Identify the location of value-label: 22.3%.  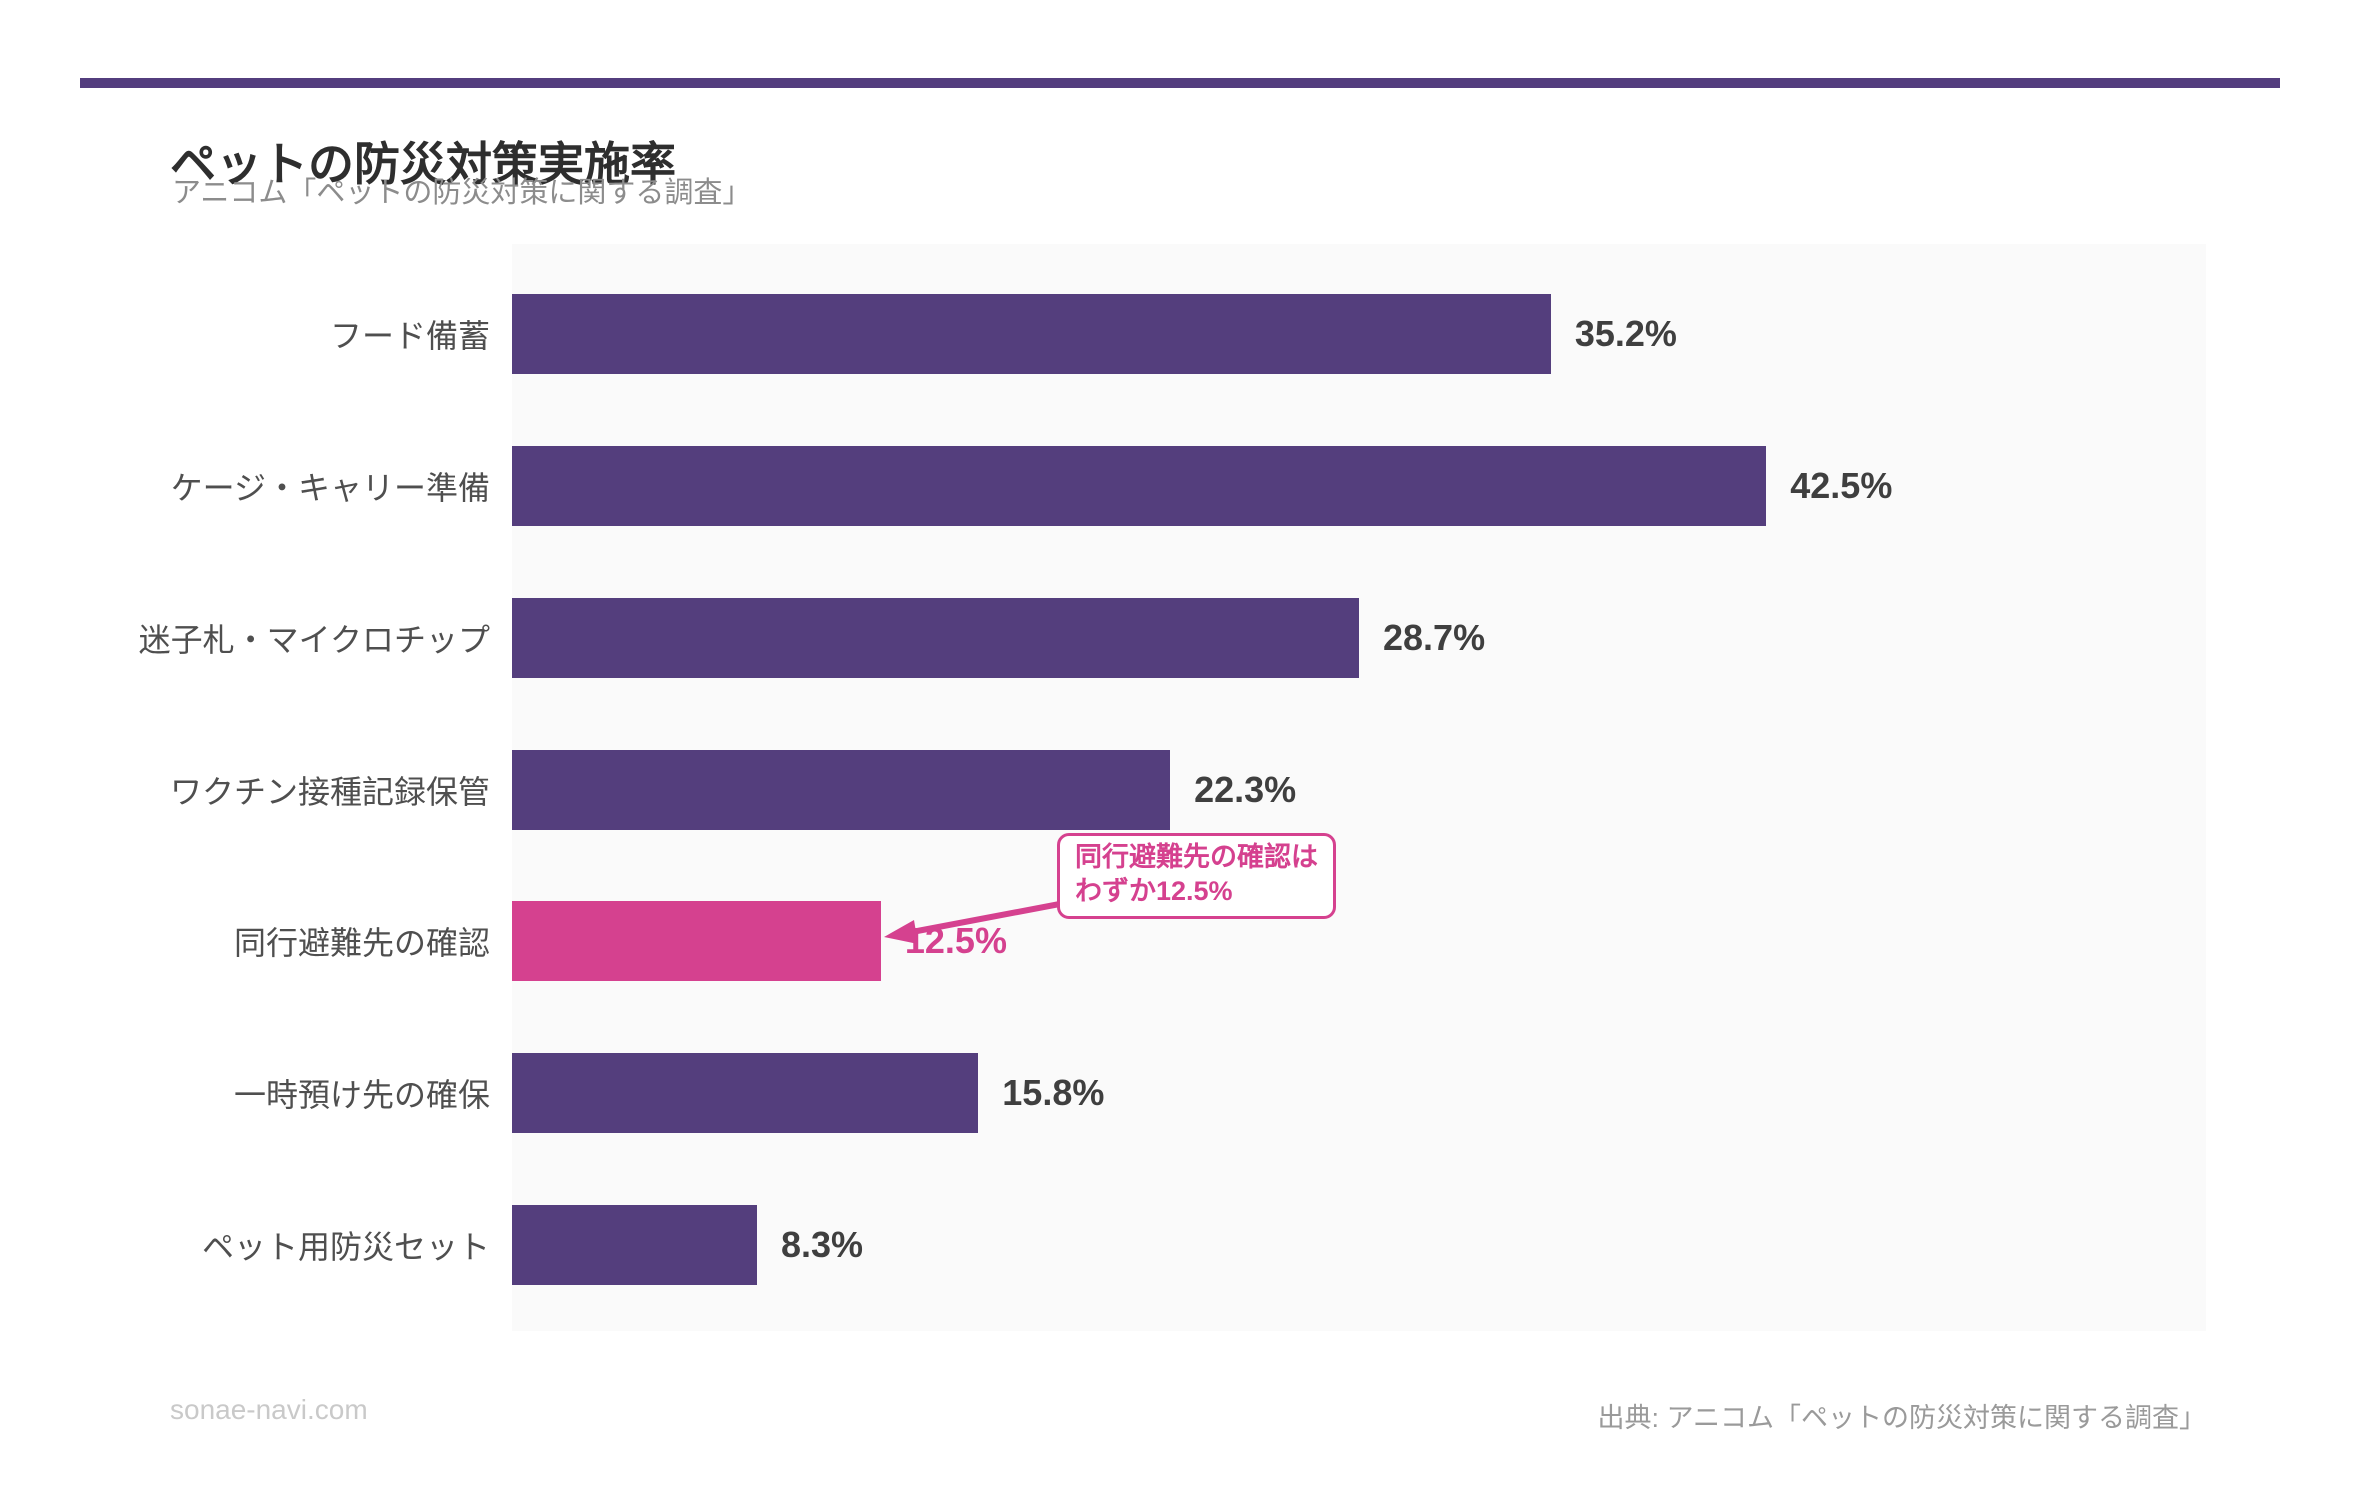
(1245, 789).